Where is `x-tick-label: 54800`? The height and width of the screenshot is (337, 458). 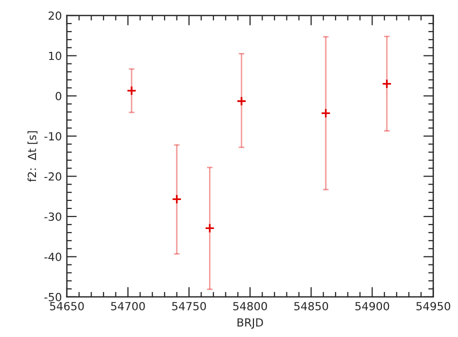
x-tick-label: 54800 is located at coordinates (250, 306).